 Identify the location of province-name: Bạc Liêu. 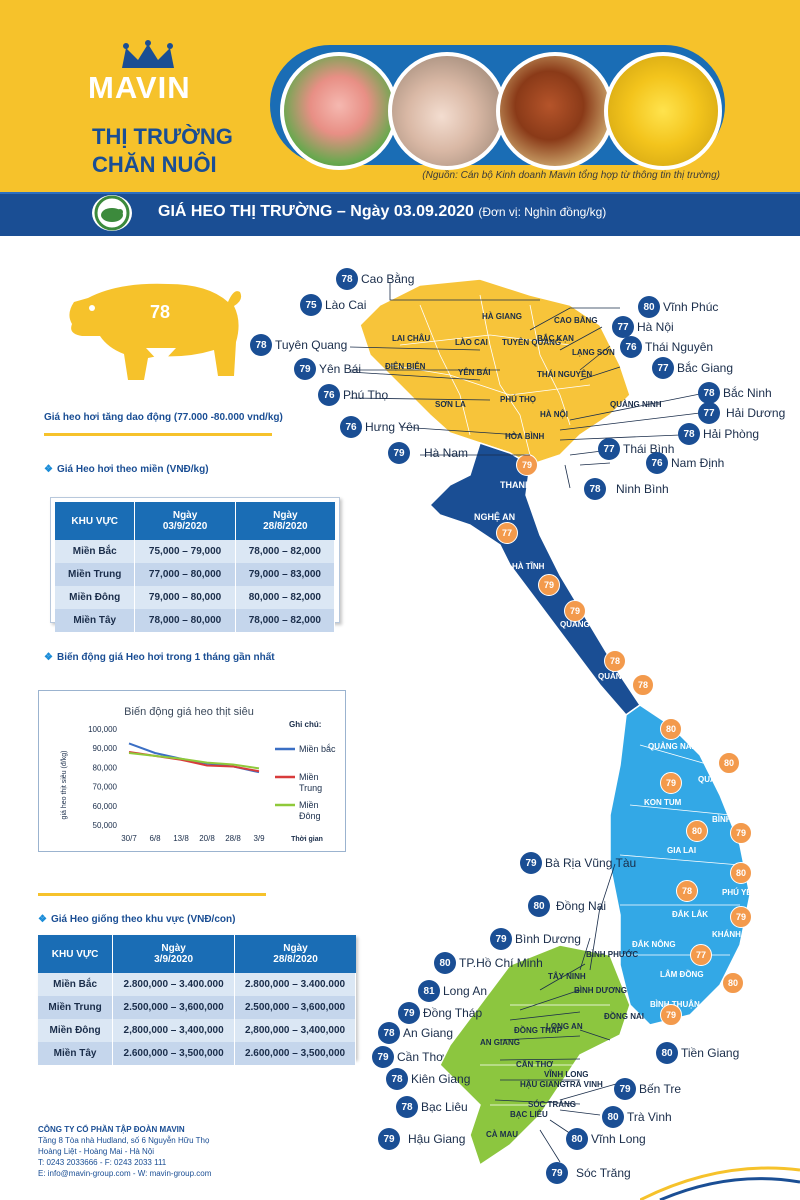
(444, 1107).